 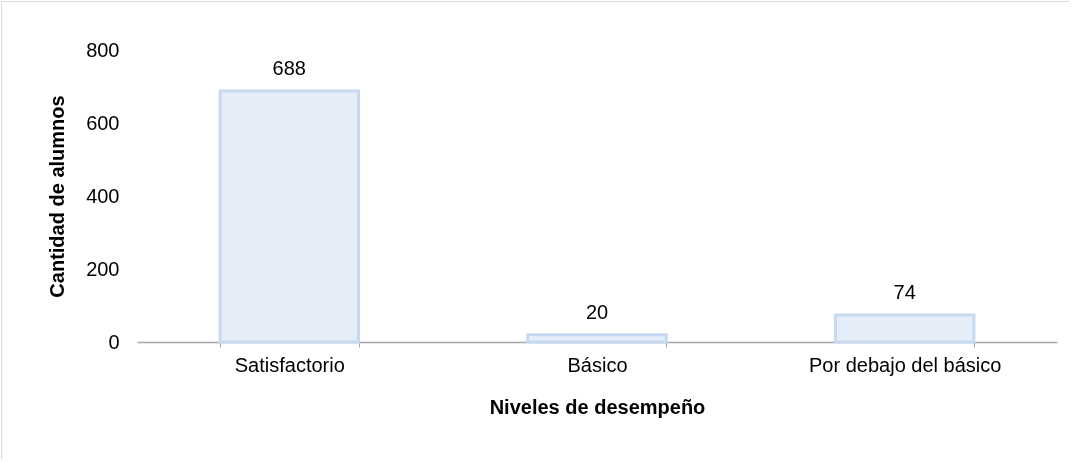 What do you see at coordinates (905, 364) in the screenshot?
I see `x-tick-label: Por debajo del básico` at bounding box center [905, 364].